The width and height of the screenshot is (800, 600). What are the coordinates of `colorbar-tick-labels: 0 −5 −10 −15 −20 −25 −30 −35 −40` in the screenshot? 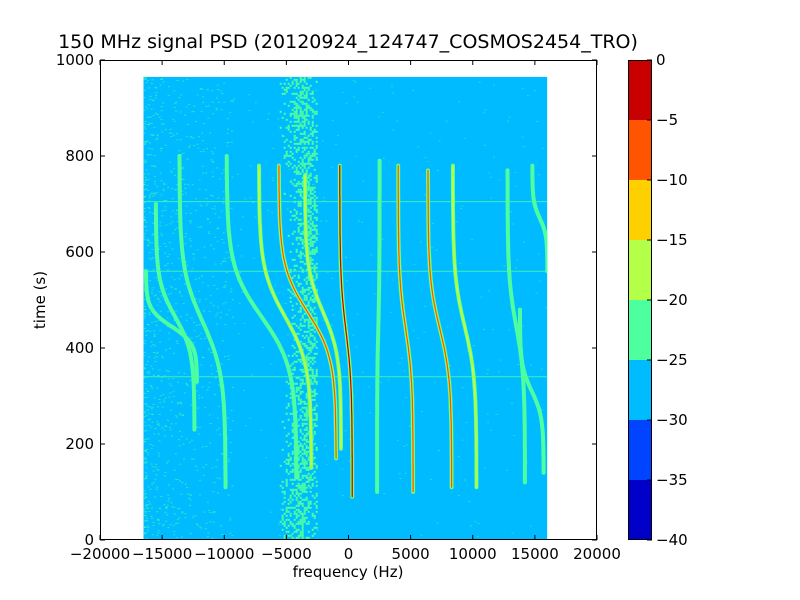 It's located at (672, 300).